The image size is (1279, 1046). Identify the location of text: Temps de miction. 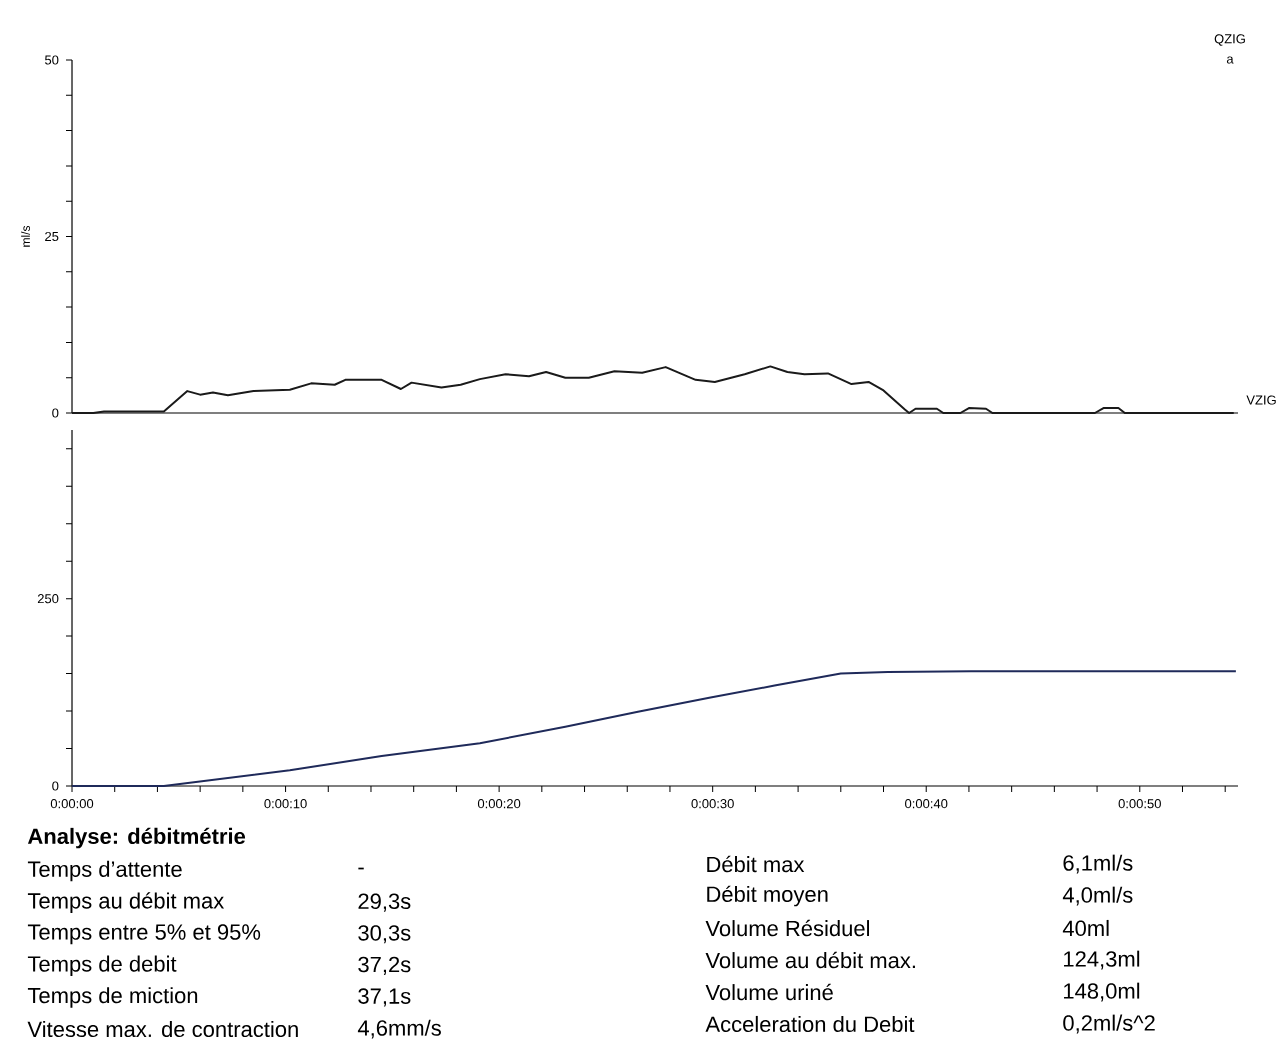
(112, 997).